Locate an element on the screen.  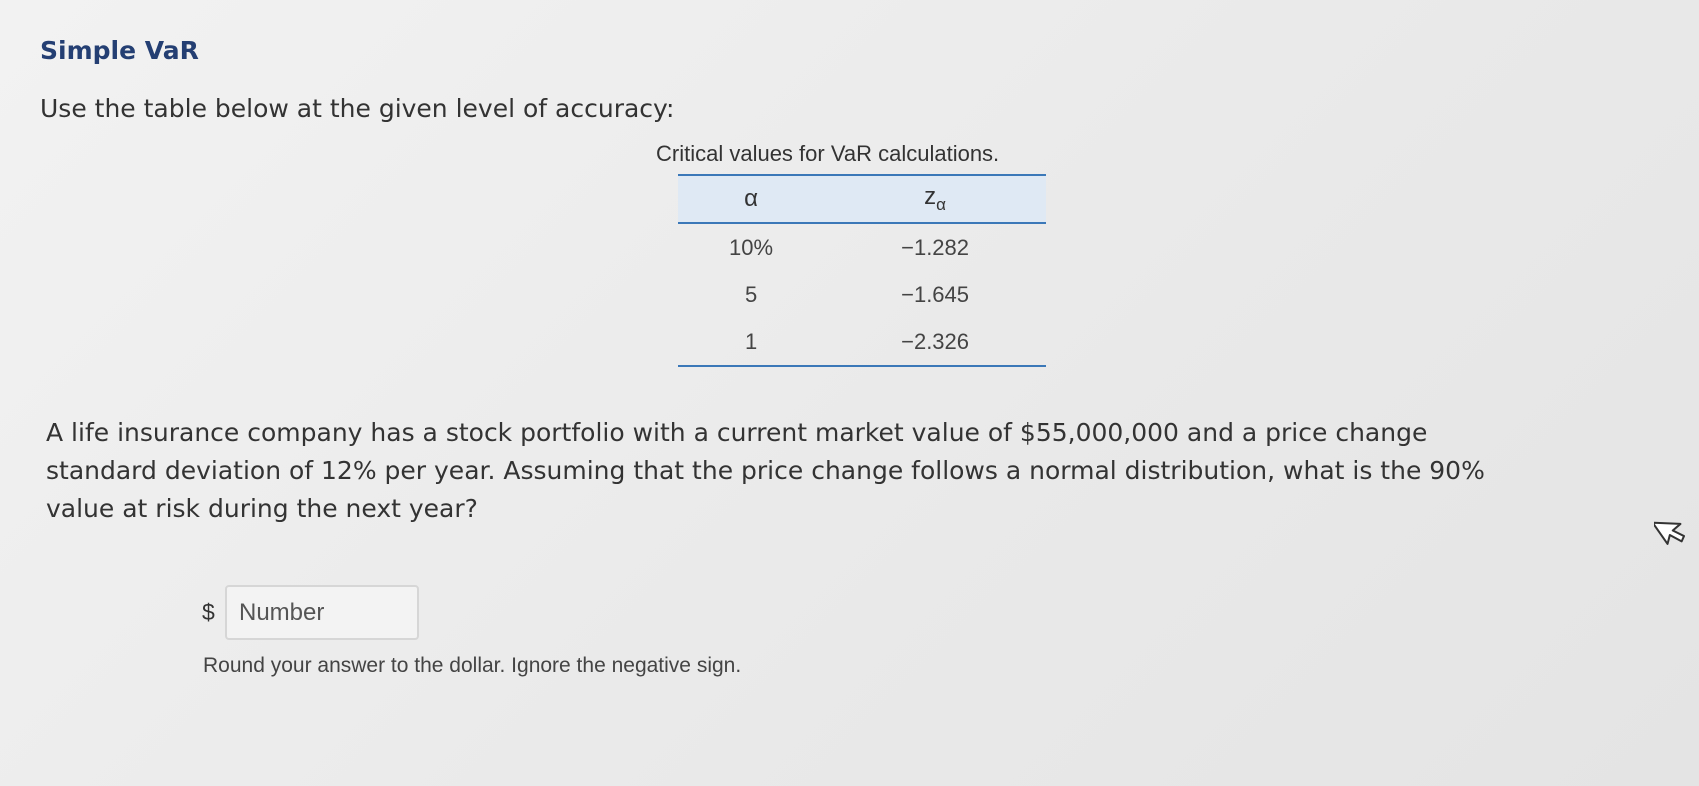
table-row: 5 −1.645 is located at coordinates (862, 294).